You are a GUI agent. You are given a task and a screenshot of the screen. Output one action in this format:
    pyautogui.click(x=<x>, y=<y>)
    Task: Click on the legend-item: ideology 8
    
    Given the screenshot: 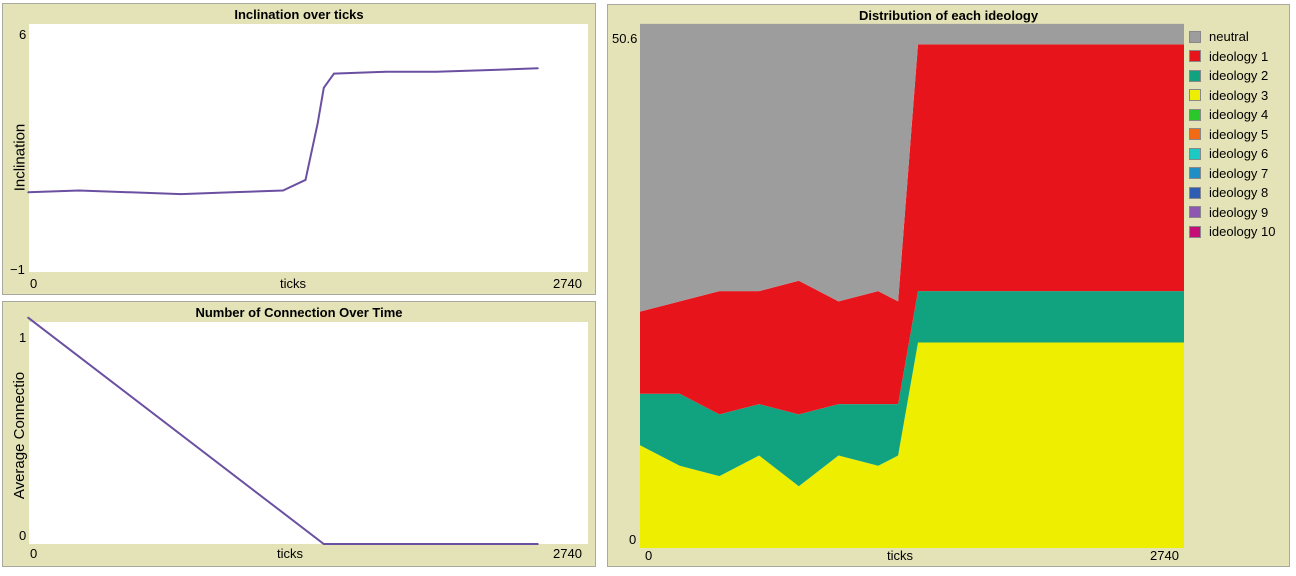 What is the action you would take?
    pyautogui.click(x=1232, y=193)
    